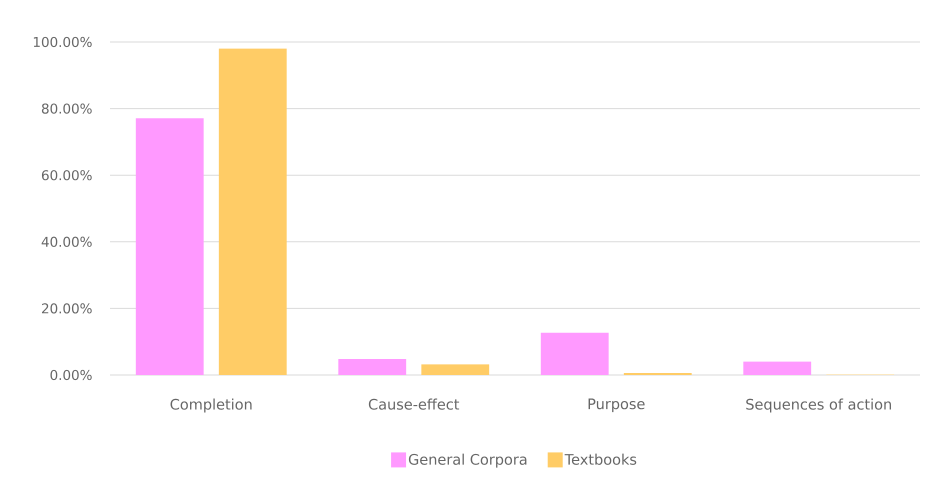 The image size is (935, 494). Describe the element at coordinates (71, 375) in the screenshot. I see `y-tick-label: 0.00%` at that location.